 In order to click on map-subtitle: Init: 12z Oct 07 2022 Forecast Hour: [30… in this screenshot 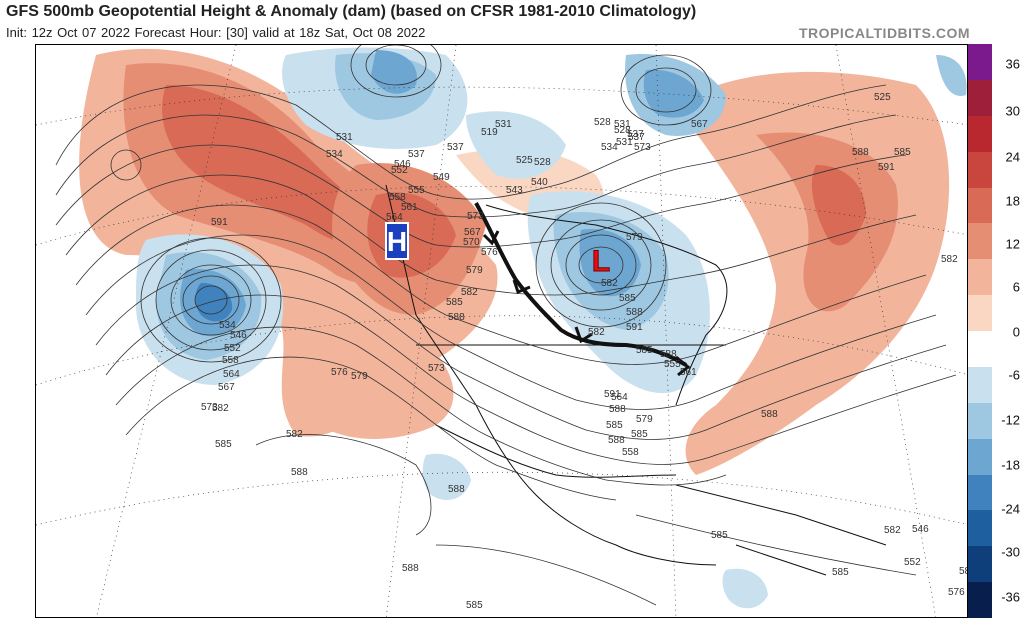, I will do `click(216, 32)`.